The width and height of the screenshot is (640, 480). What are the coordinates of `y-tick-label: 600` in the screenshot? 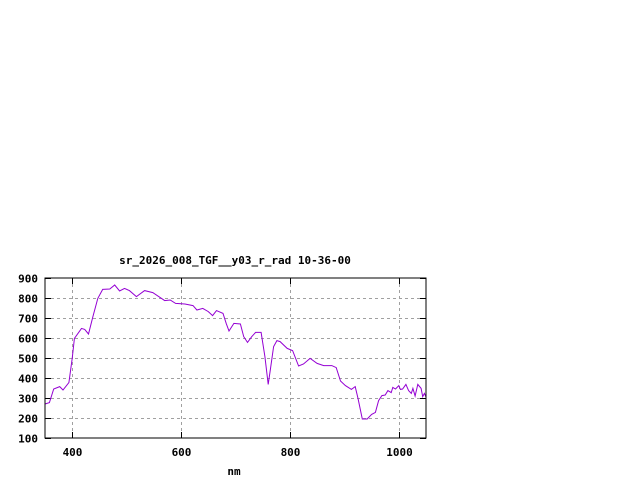 It's located at (28, 339).